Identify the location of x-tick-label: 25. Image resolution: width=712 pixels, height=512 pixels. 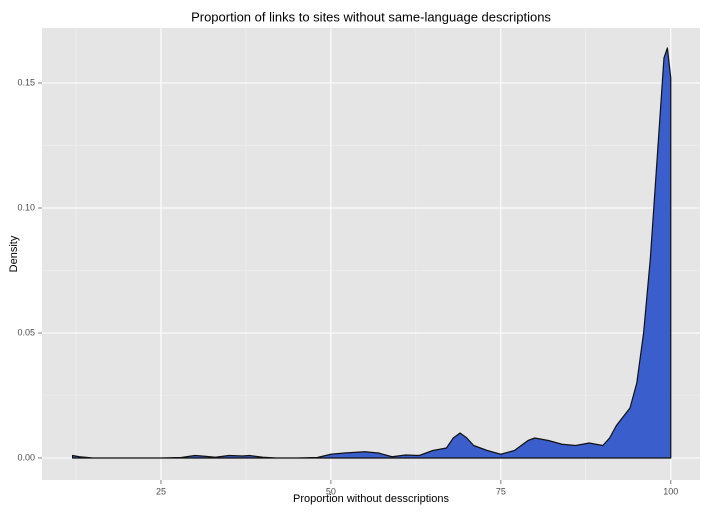
(161, 491).